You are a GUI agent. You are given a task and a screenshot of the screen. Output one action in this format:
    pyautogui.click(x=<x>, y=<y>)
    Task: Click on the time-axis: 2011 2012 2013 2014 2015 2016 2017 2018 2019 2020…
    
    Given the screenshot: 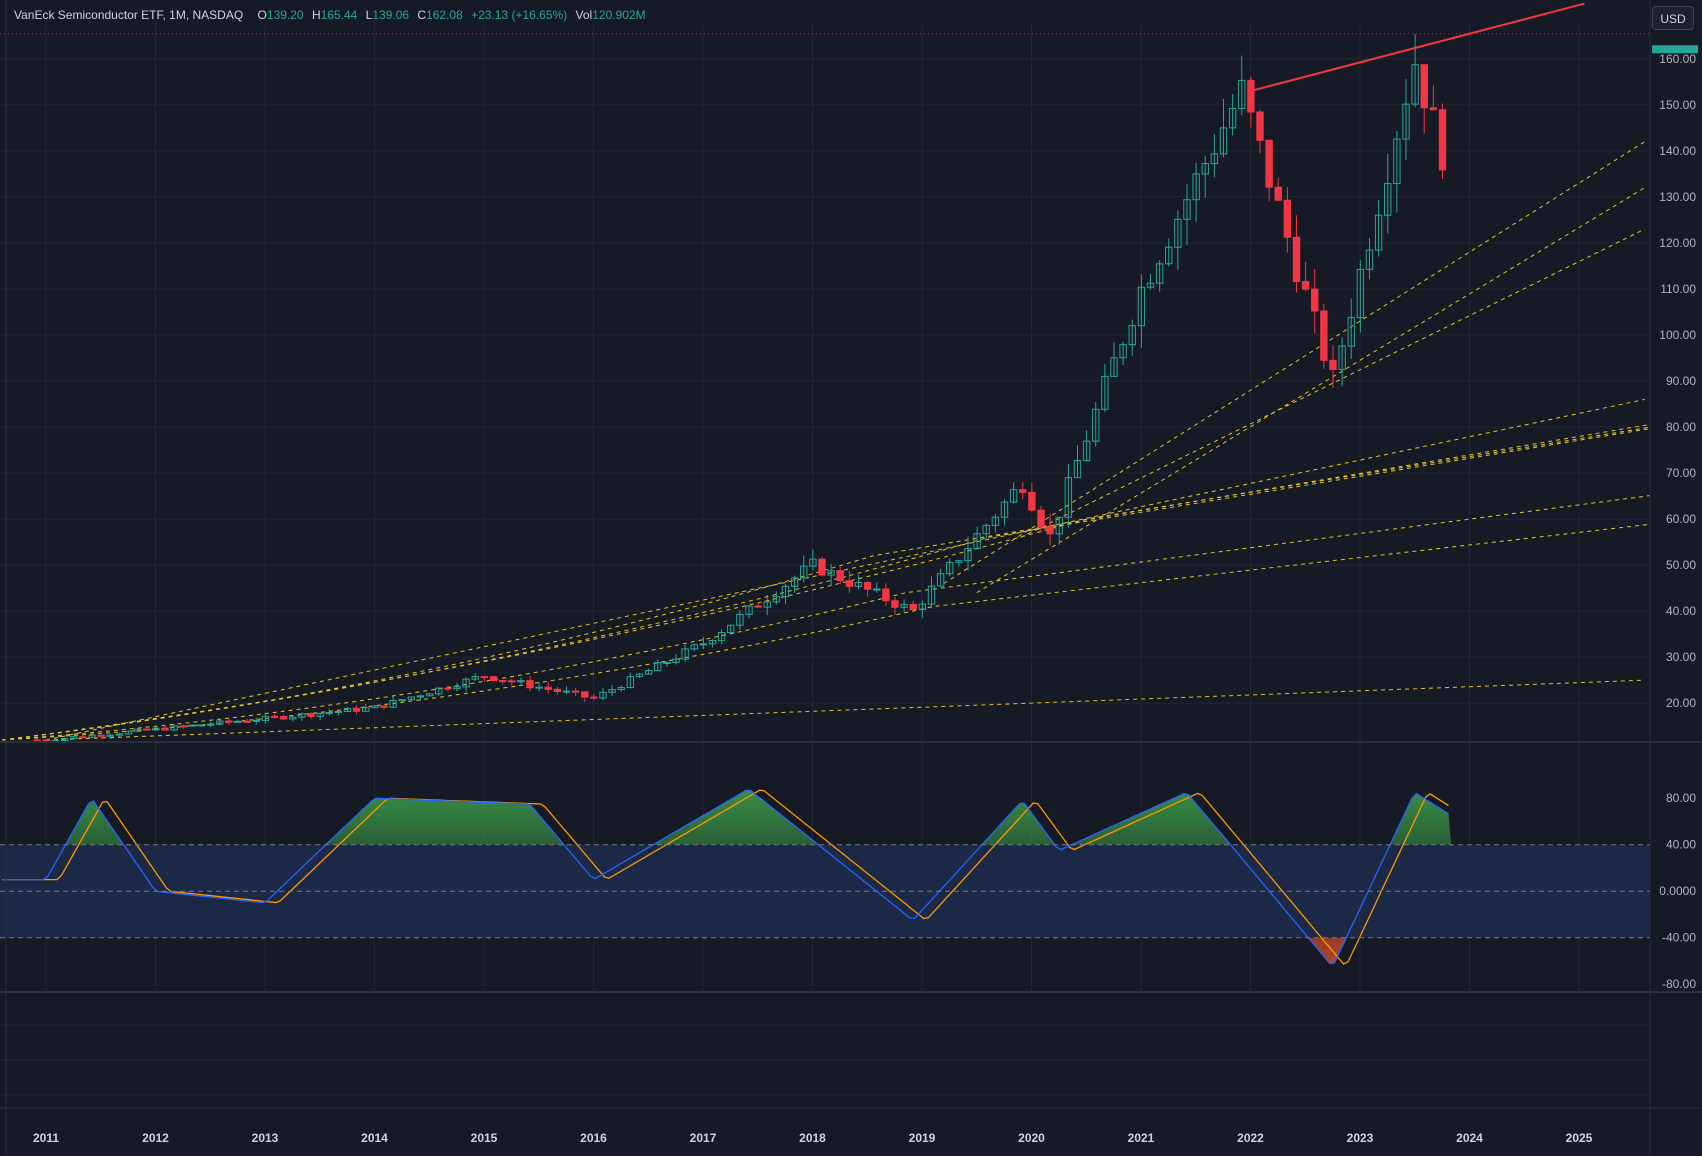 What is the action you would take?
    pyautogui.click(x=813, y=1138)
    